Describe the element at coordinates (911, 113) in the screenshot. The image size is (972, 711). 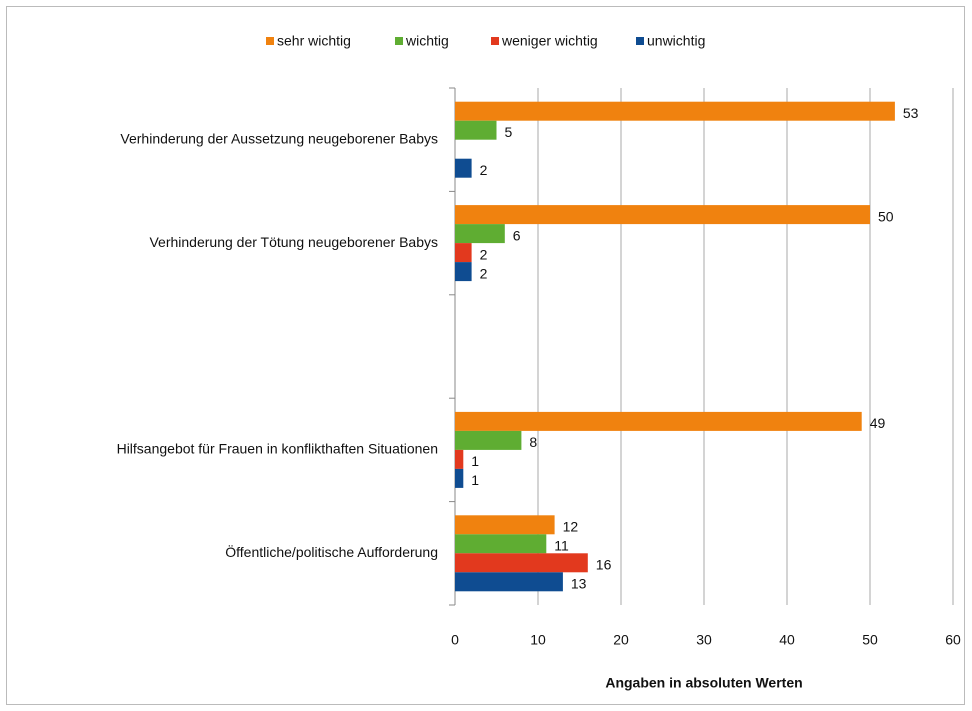
I see `data-label: 53` at that location.